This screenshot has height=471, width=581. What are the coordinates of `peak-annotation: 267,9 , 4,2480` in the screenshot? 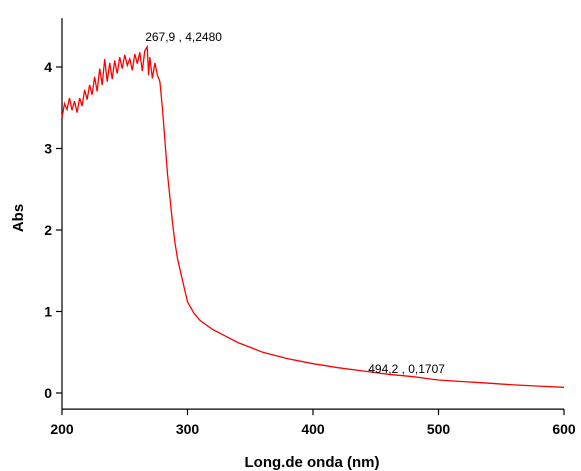 It's located at (183, 37).